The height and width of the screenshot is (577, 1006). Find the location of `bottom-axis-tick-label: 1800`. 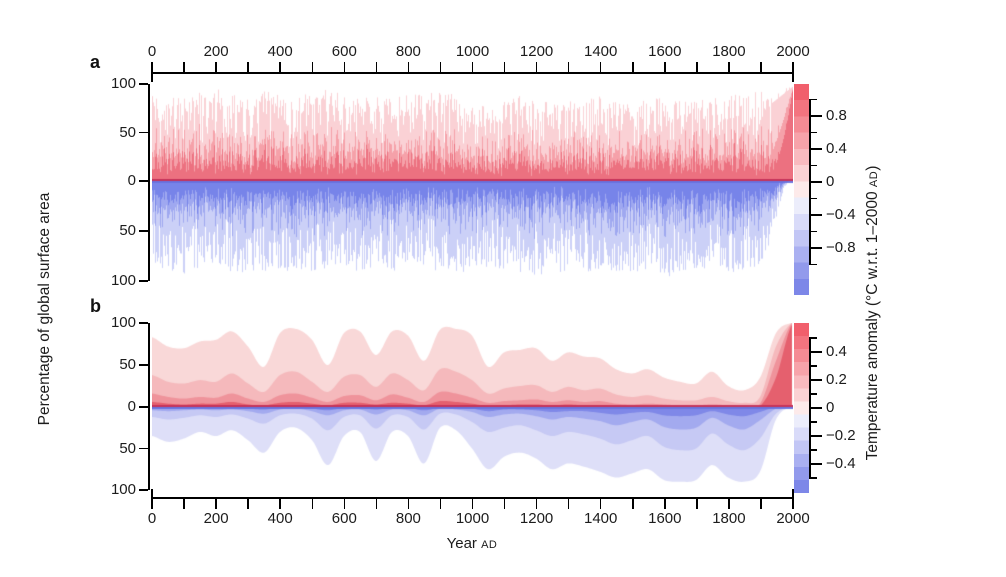

bottom-axis-tick-label: 1800 is located at coordinates (729, 518).